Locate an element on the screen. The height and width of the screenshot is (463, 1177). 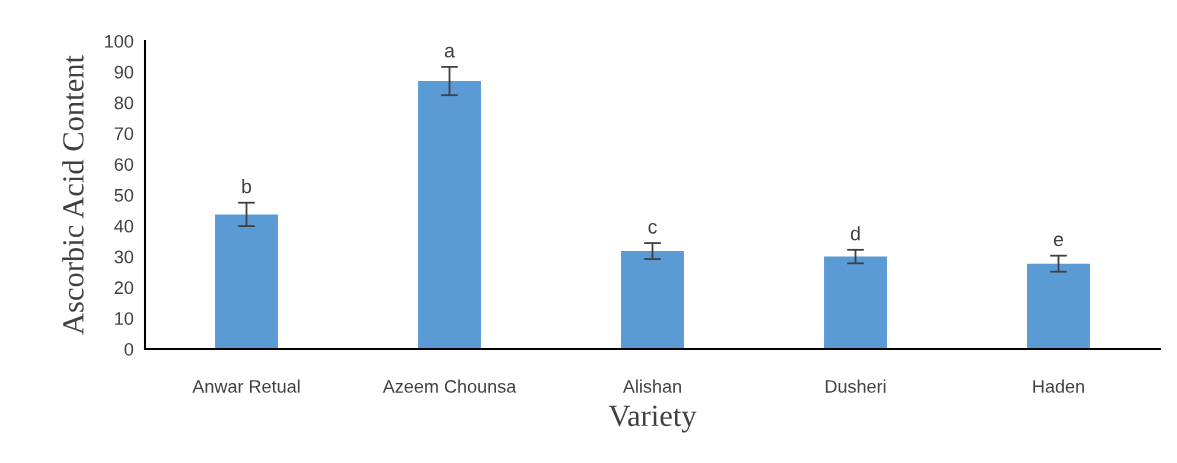
y-tick-label: 20 is located at coordinates (124, 288).